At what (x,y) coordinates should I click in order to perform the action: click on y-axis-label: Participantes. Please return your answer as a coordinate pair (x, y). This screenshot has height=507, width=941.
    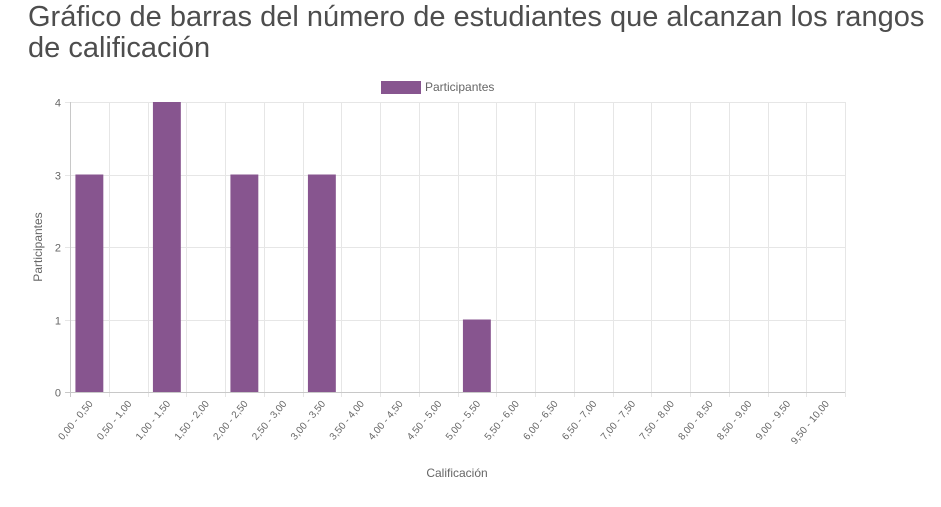
    Looking at the image, I should click on (38, 246).